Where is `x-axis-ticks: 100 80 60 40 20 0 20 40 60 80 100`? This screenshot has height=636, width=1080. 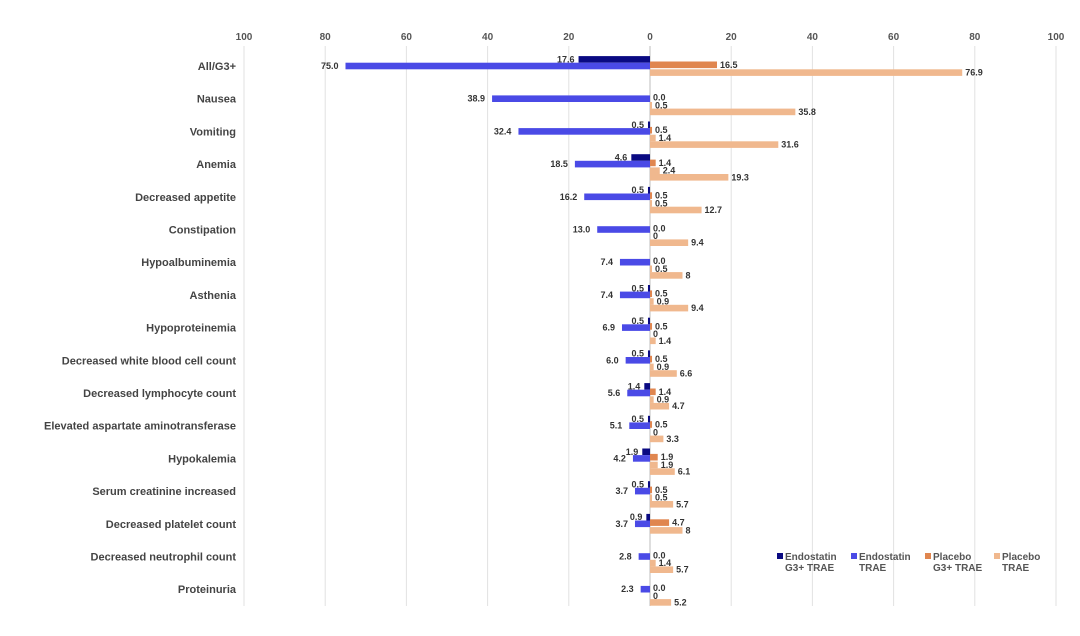
x-axis-ticks: 100 80 60 40 20 0 20 40 60 80 100 is located at coordinates (650, 37).